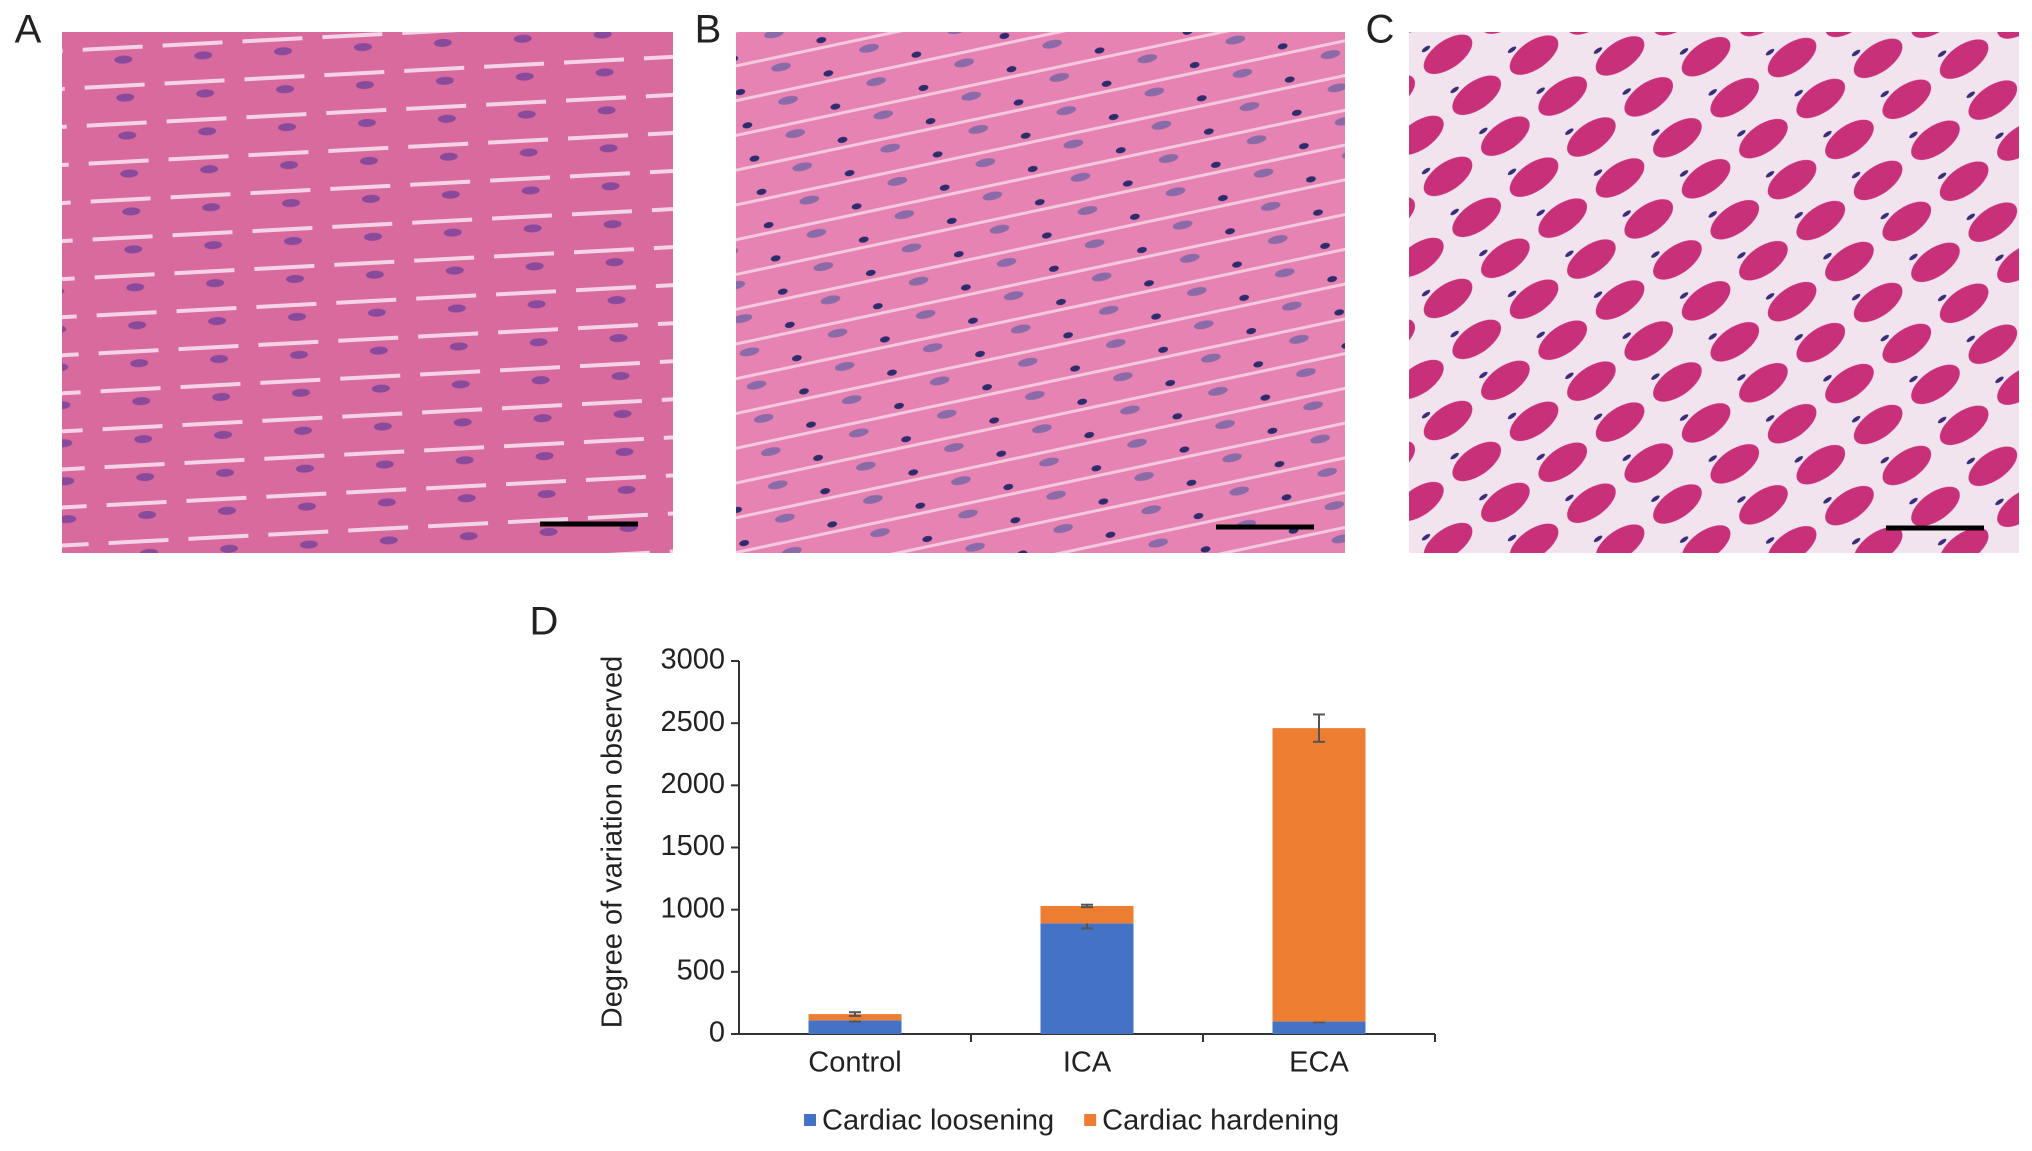 The image size is (2032, 1151). What do you see at coordinates (1380, 30) in the screenshot?
I see `panel-label: C` at bounding box center [1380, 30].